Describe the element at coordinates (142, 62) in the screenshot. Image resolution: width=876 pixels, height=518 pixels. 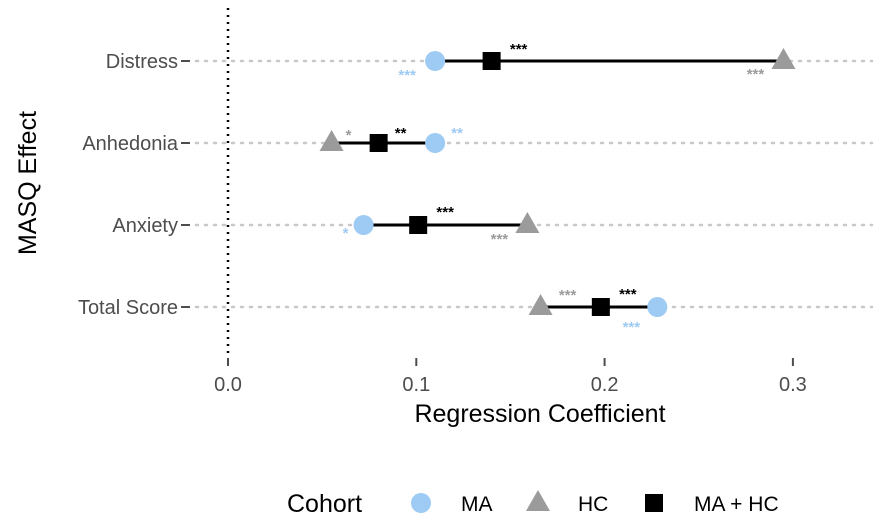
I see `y-tick-label: Distress` at that location.